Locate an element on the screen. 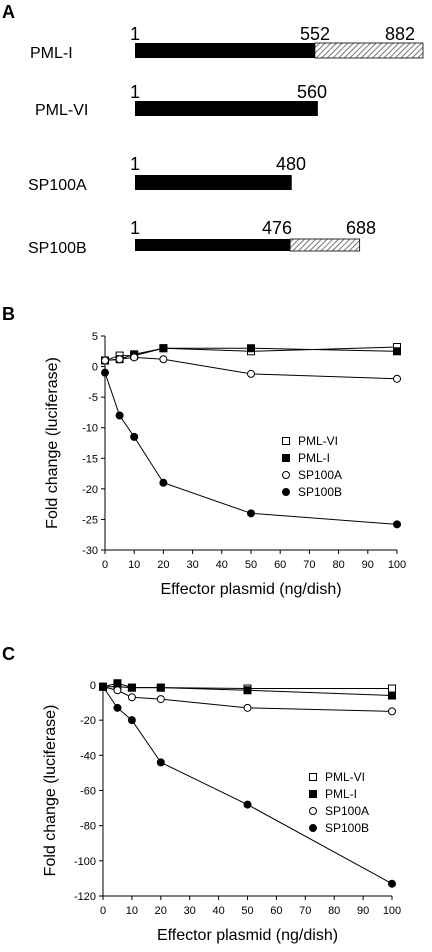  chart-b-y-tick-label: -25 is located at coordinates (90, 520).